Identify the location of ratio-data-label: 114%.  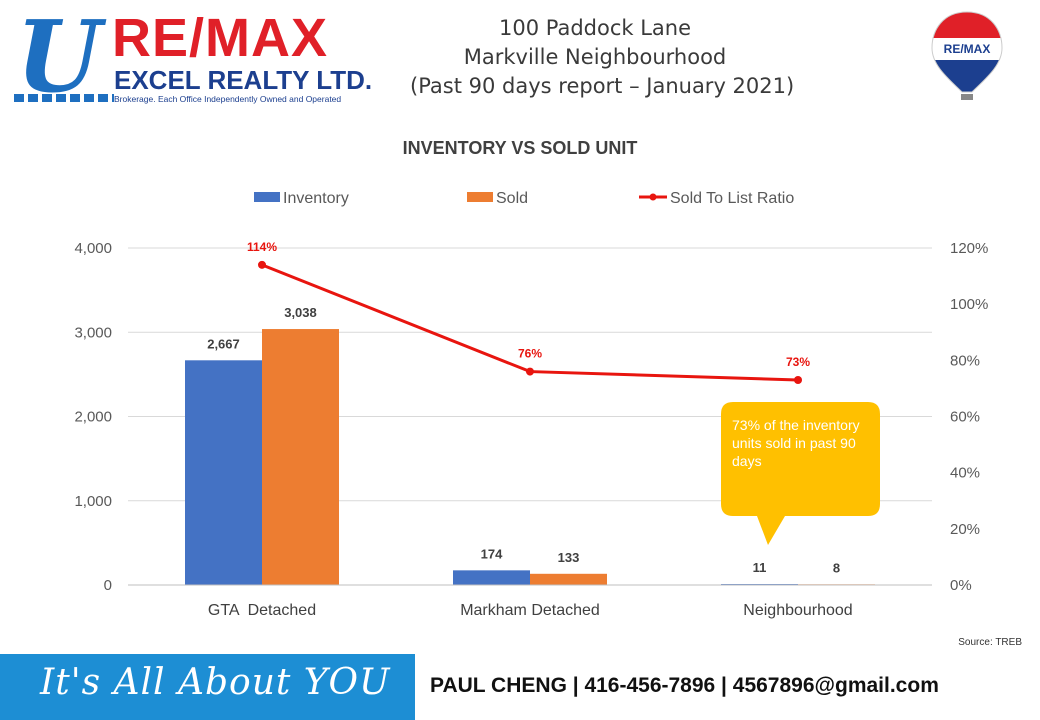
(262, 247).